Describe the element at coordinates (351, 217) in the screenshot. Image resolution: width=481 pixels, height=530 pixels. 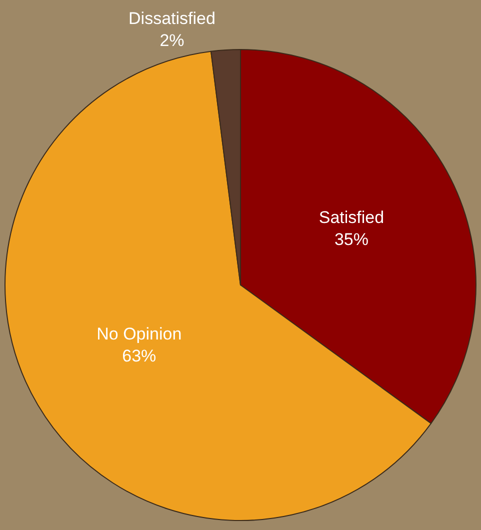
I see `slice-label: Satisfied` at that location.